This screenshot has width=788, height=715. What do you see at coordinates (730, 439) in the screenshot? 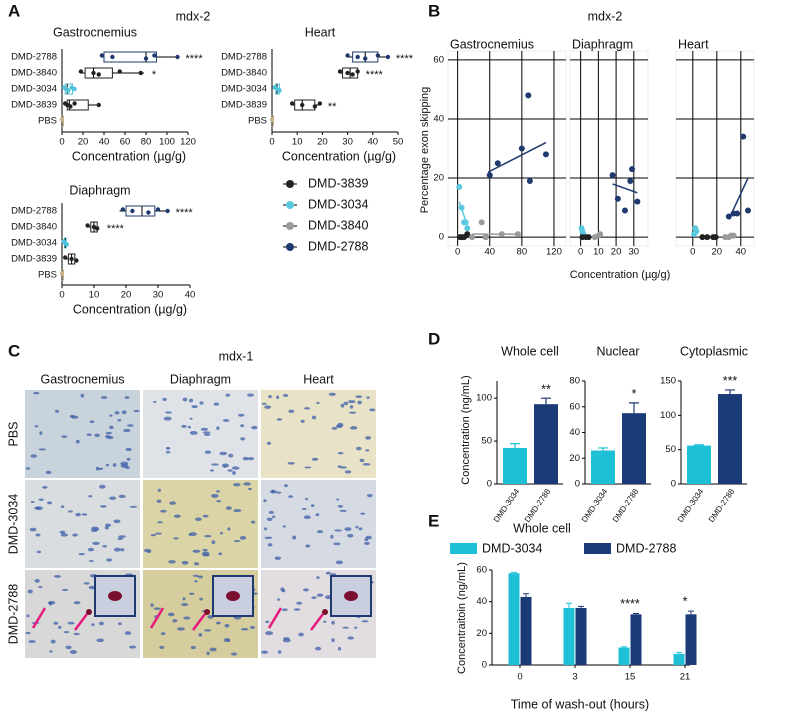
I see `bar` at bounding box center [730, 439].